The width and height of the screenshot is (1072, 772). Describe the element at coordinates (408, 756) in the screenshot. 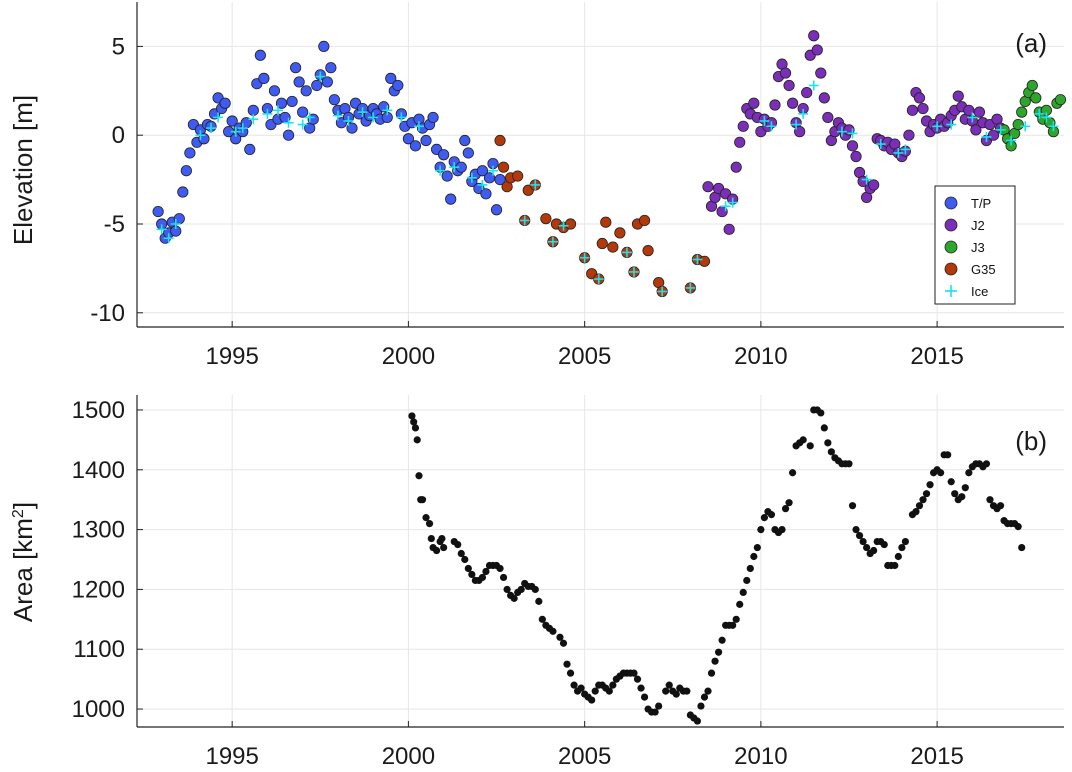

I see `panel-b-xtick-label: 2000` at that location.